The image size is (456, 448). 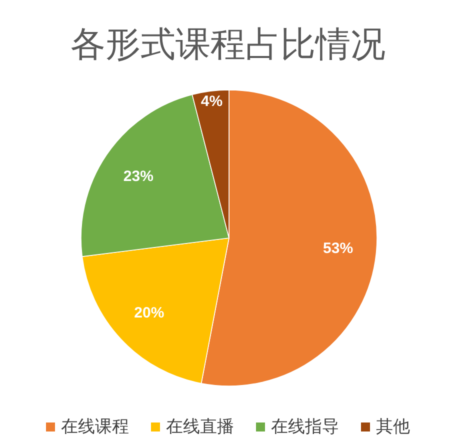 I want to click on title: 各形式课程占比情况, so click(x=228, y=45).